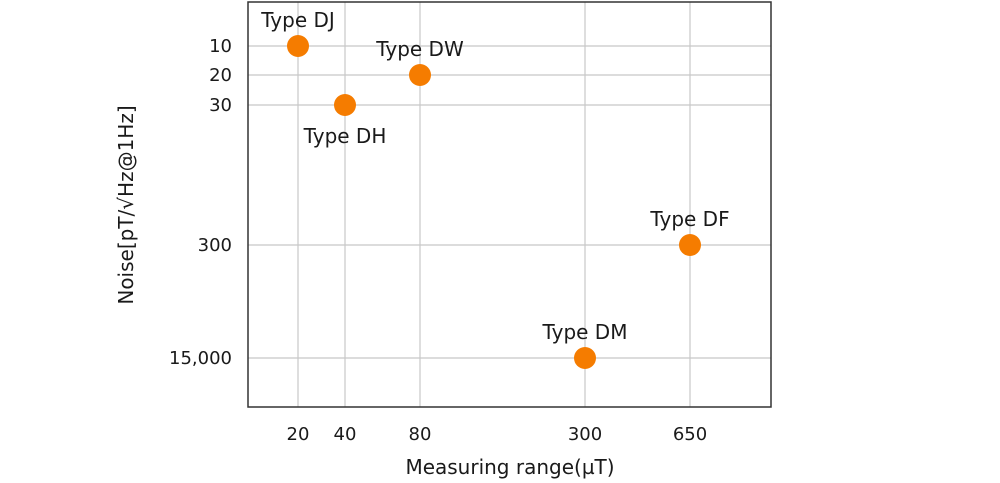 The width and height of the screenshot is (1000, 483). What do you see at coordinates (200, 358) in the screenshot?
I see `y-tick-label: 15,000` at bounding box center [200, 358].